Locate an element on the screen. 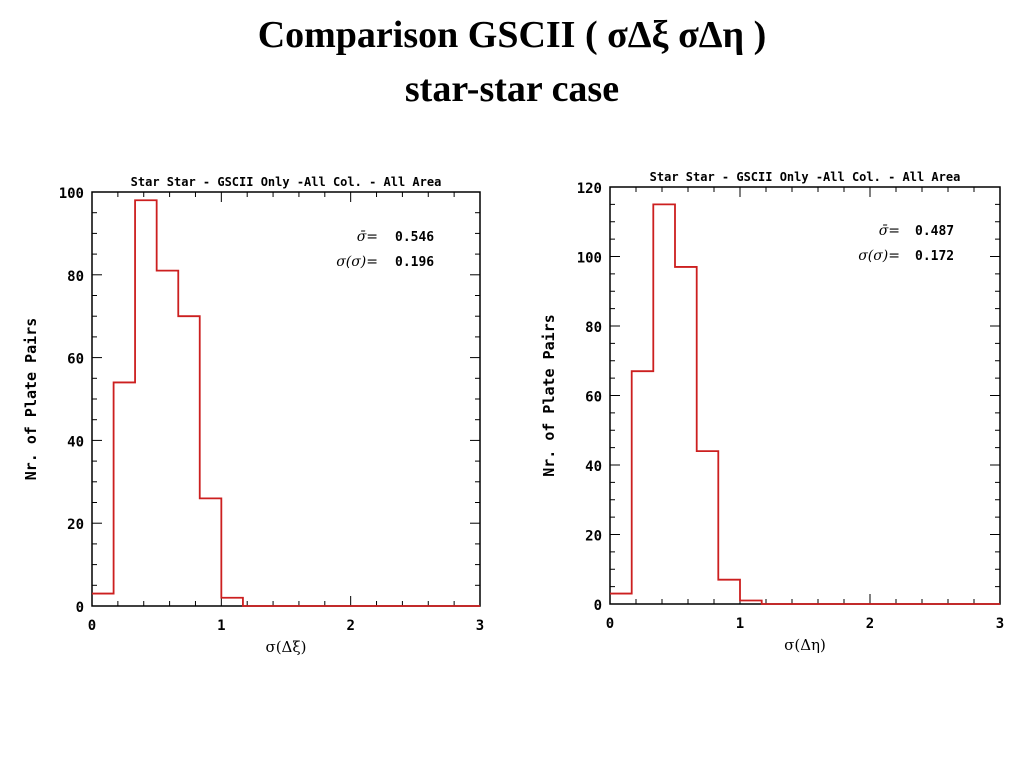  stat-value: 0.487 is located at coordinates (934, 231).